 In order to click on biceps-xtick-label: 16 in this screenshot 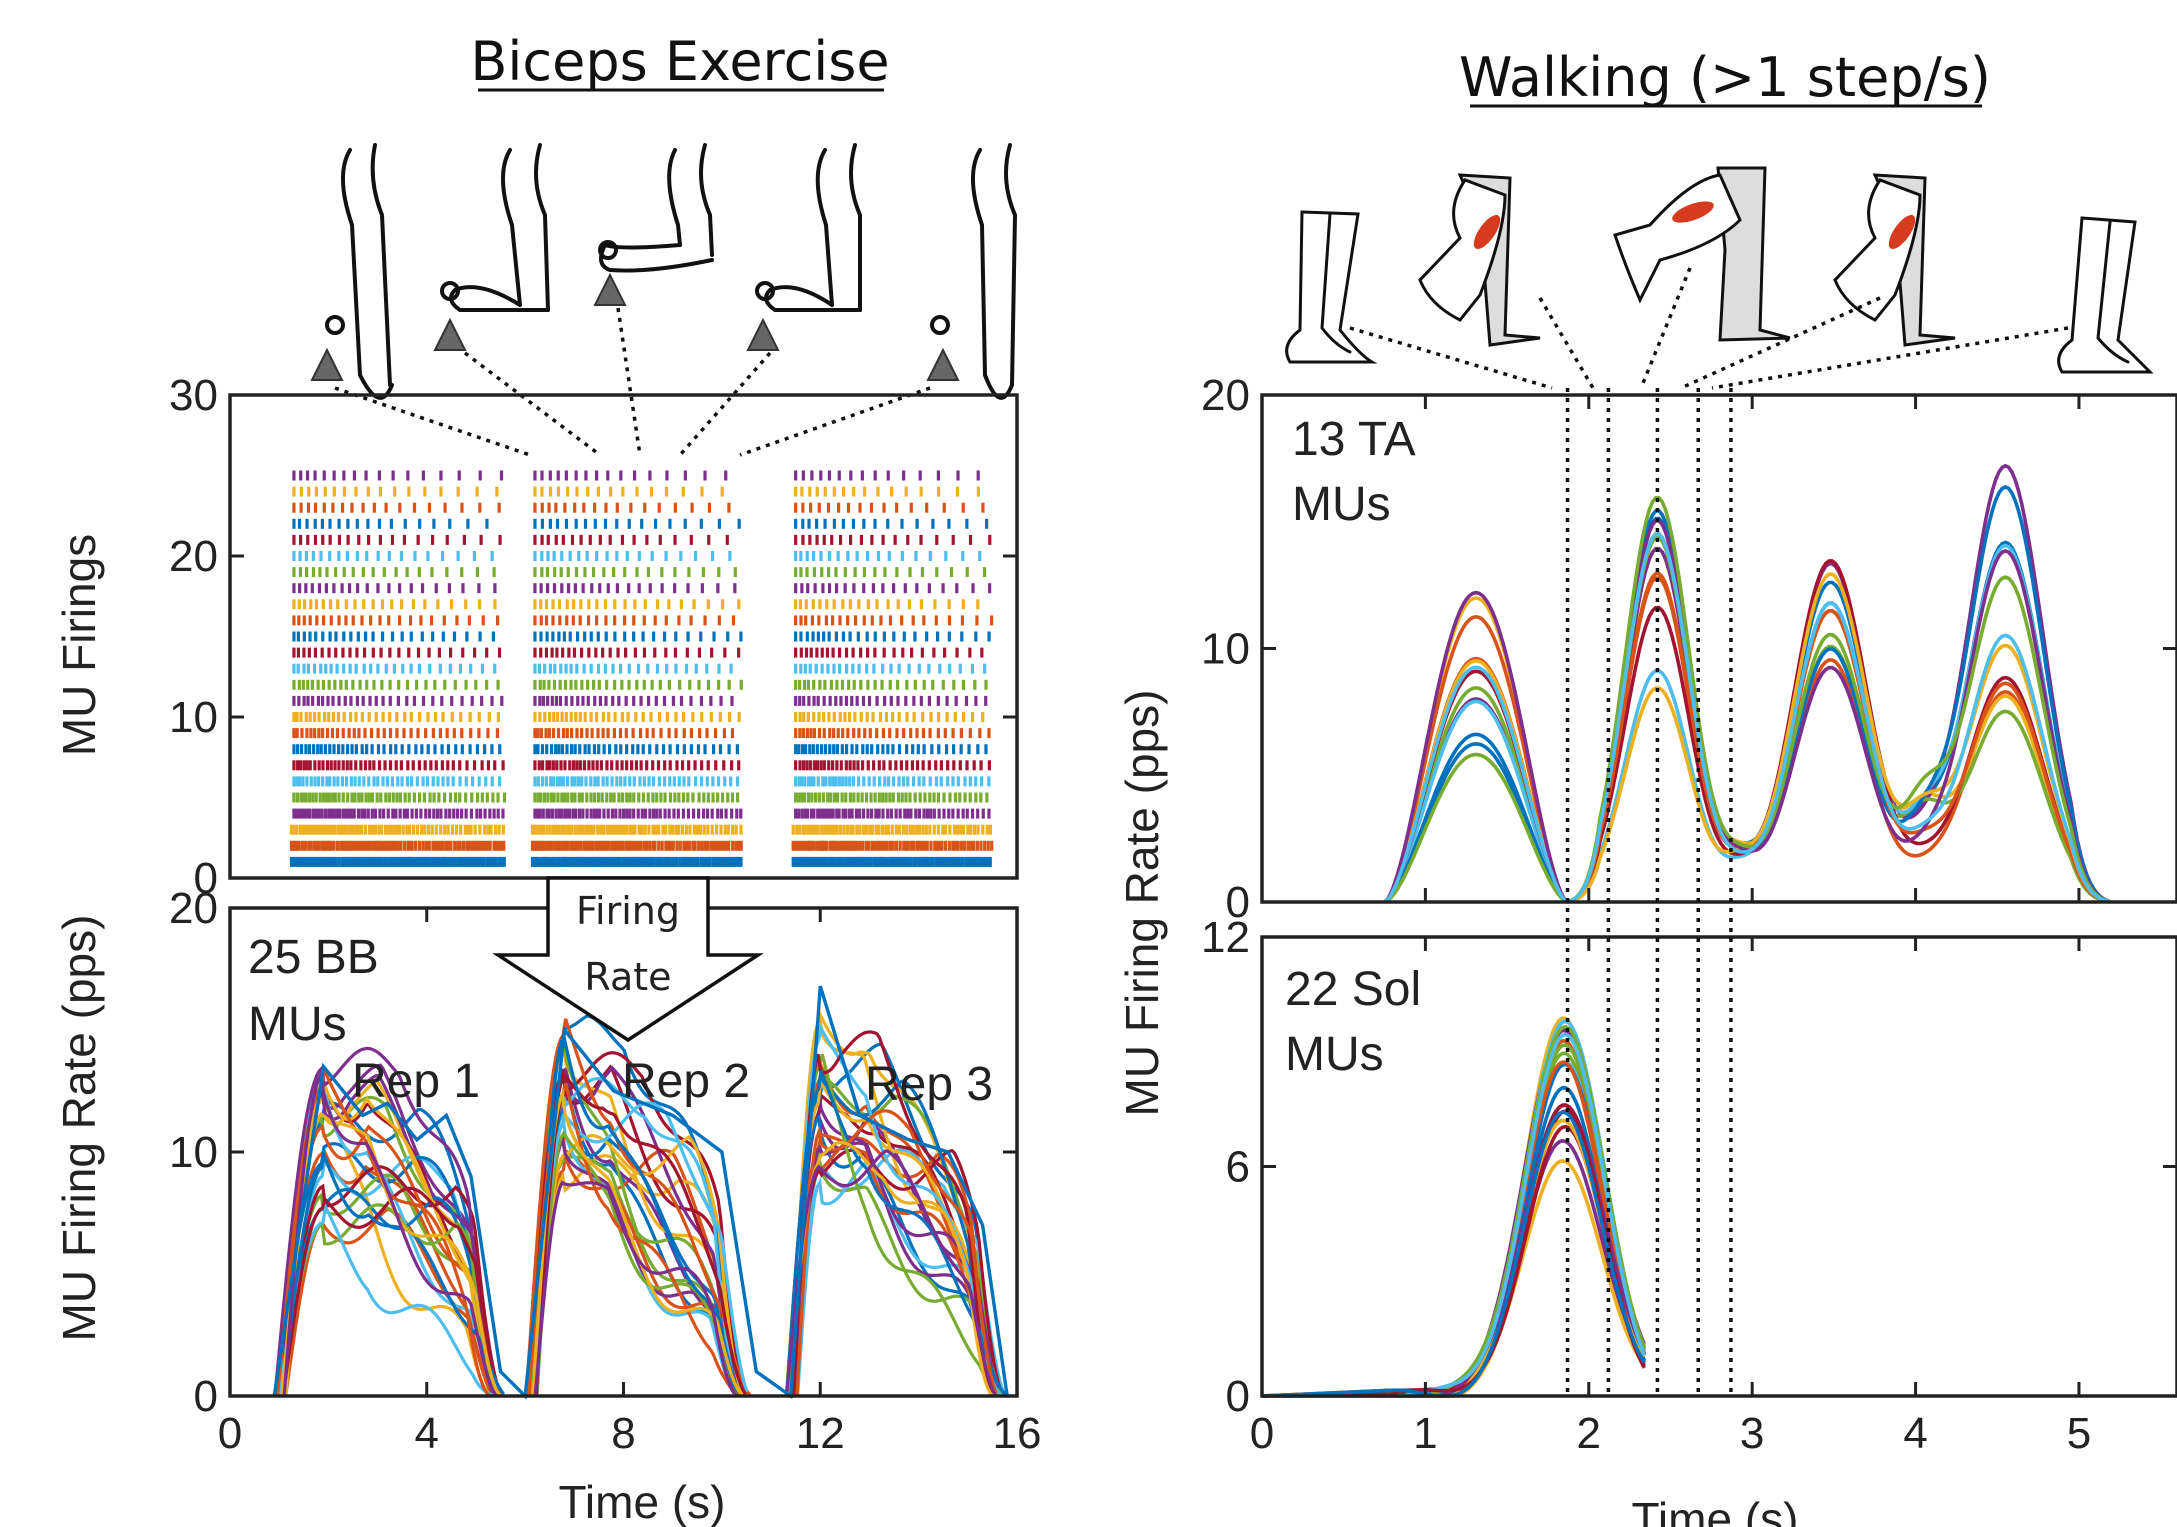, I will do `click(1017, 1433)`.